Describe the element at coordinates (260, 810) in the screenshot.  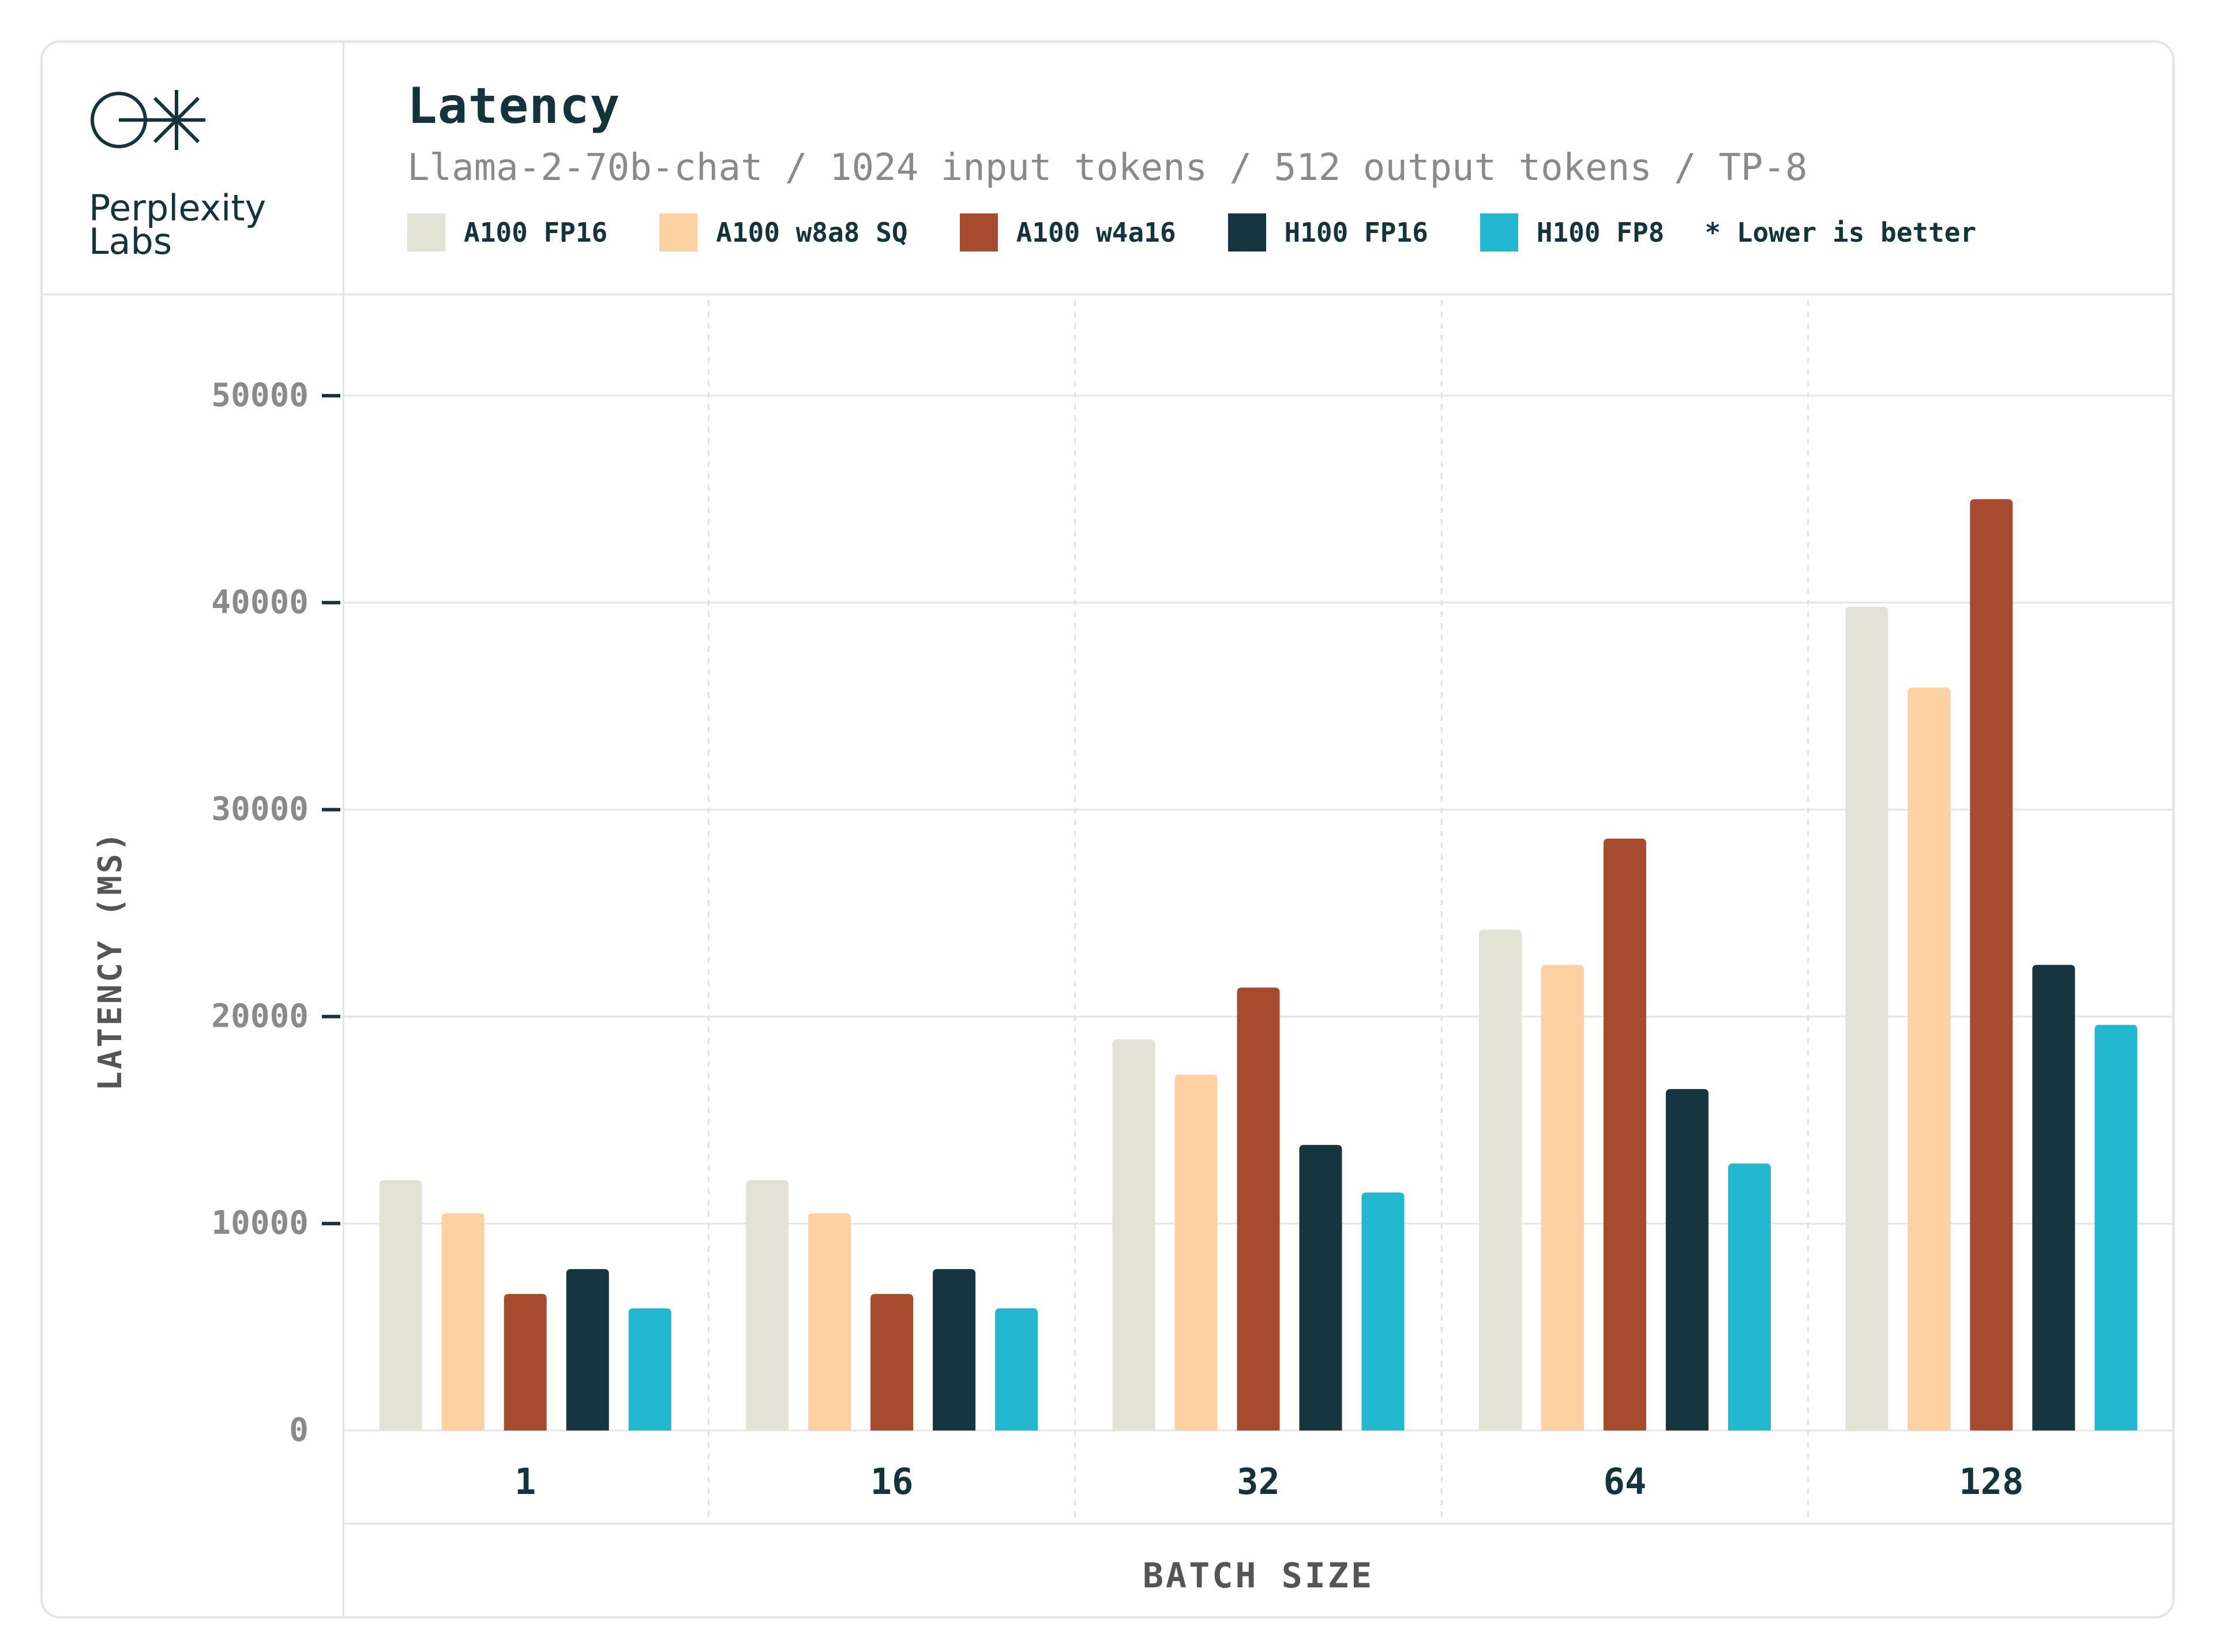
I see `y-tick-label: 30000` at that location.